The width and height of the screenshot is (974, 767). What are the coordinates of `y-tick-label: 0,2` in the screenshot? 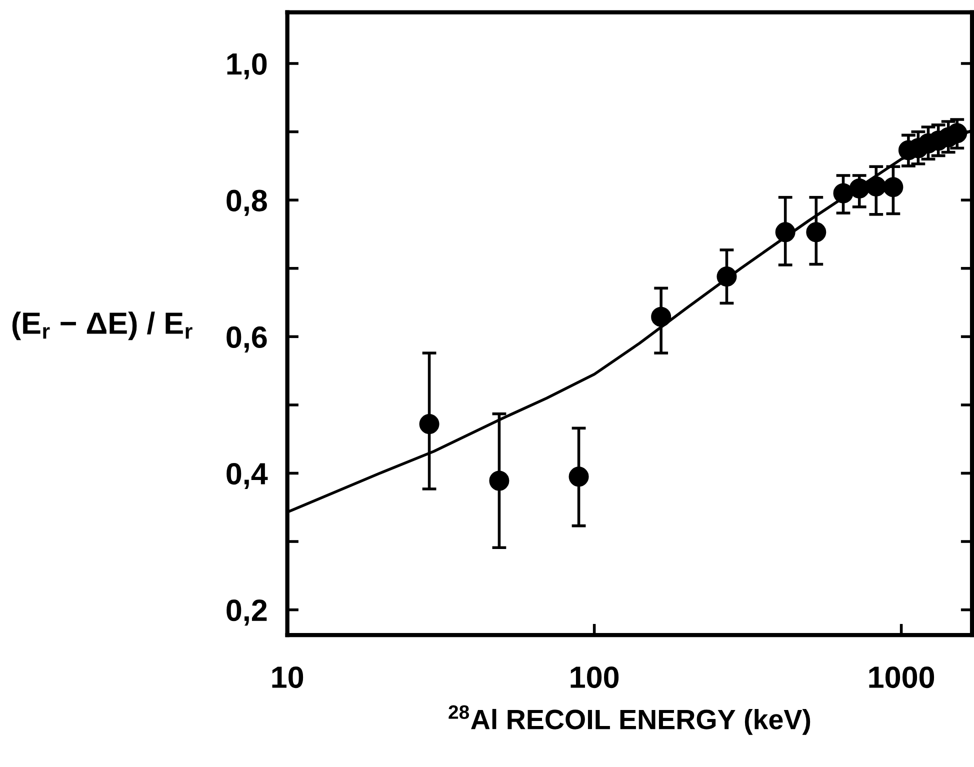 It's located at (246, 613).